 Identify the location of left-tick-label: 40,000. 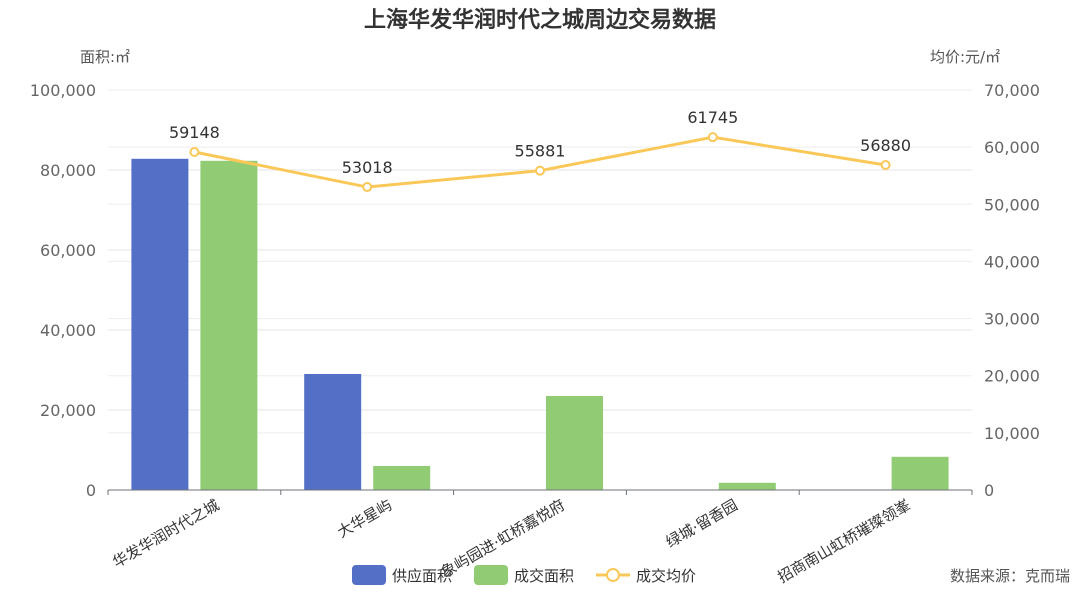
(68, 330).